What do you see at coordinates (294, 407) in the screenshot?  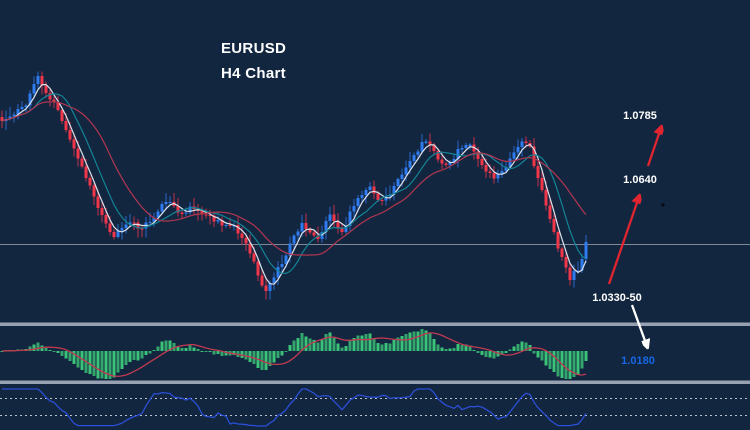 I see `momentum-line` at bounding box center [294, 407].